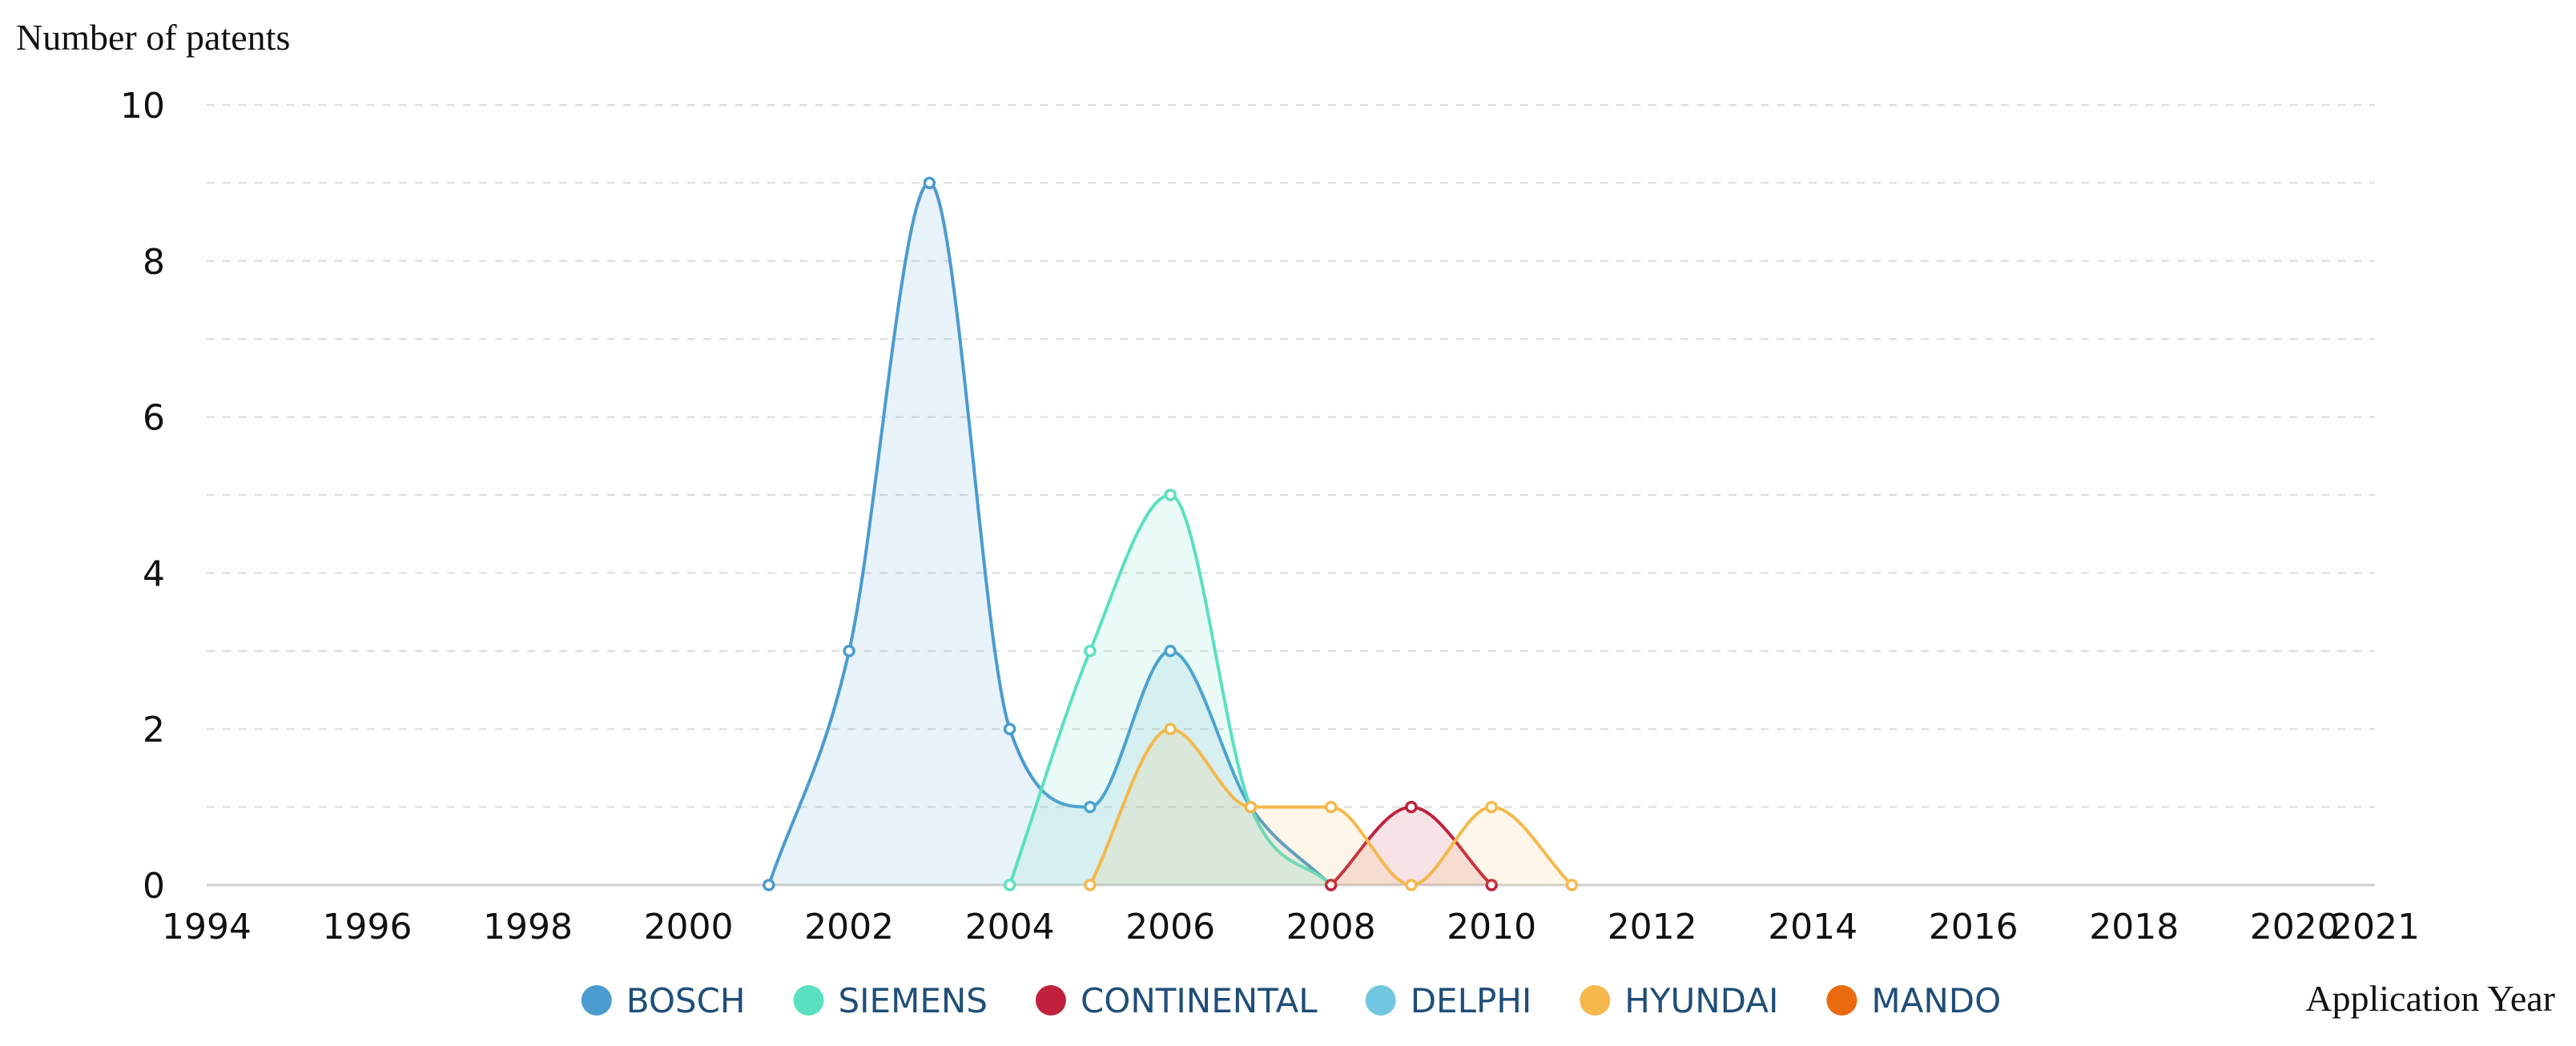 The height and width of the screenshot is (1046, 2576). What do you see at coordinates (154, 262) in the screenshot?
I see `y-tick-label: 8` at bounding box center [154, 262].